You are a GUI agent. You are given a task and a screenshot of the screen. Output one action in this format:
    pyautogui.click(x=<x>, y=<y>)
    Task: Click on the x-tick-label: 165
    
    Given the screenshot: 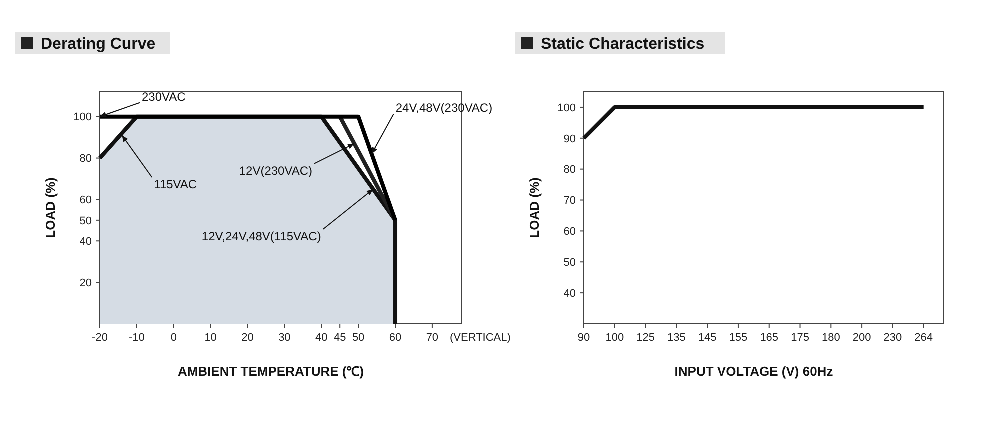 What is the action you would take?
    pyautogui.click(x=769, y=338)
    